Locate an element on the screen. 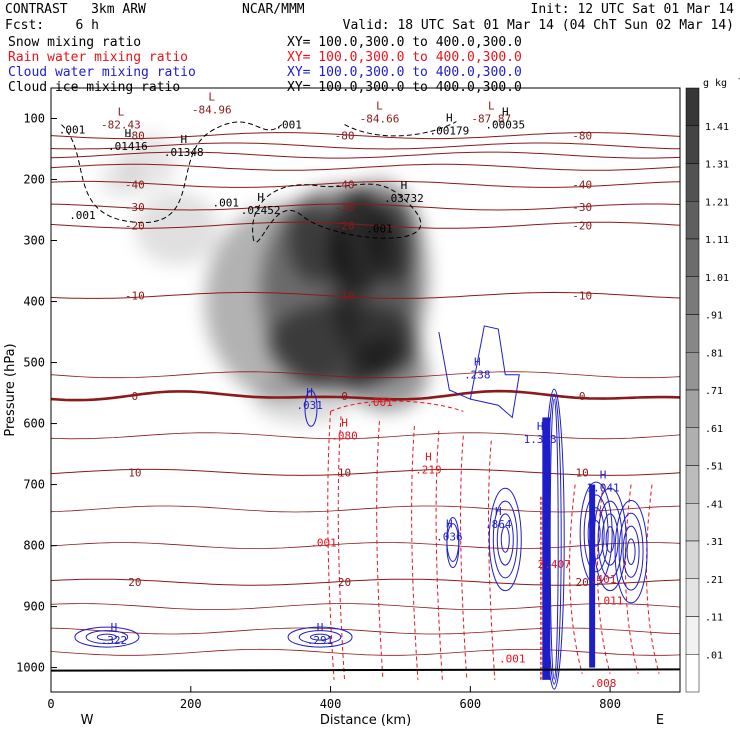  rain-contours is located at coordinates (411, 540).